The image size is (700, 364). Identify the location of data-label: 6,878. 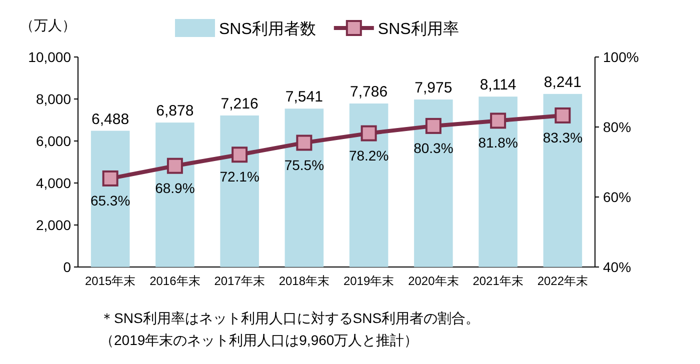
(175, 111).